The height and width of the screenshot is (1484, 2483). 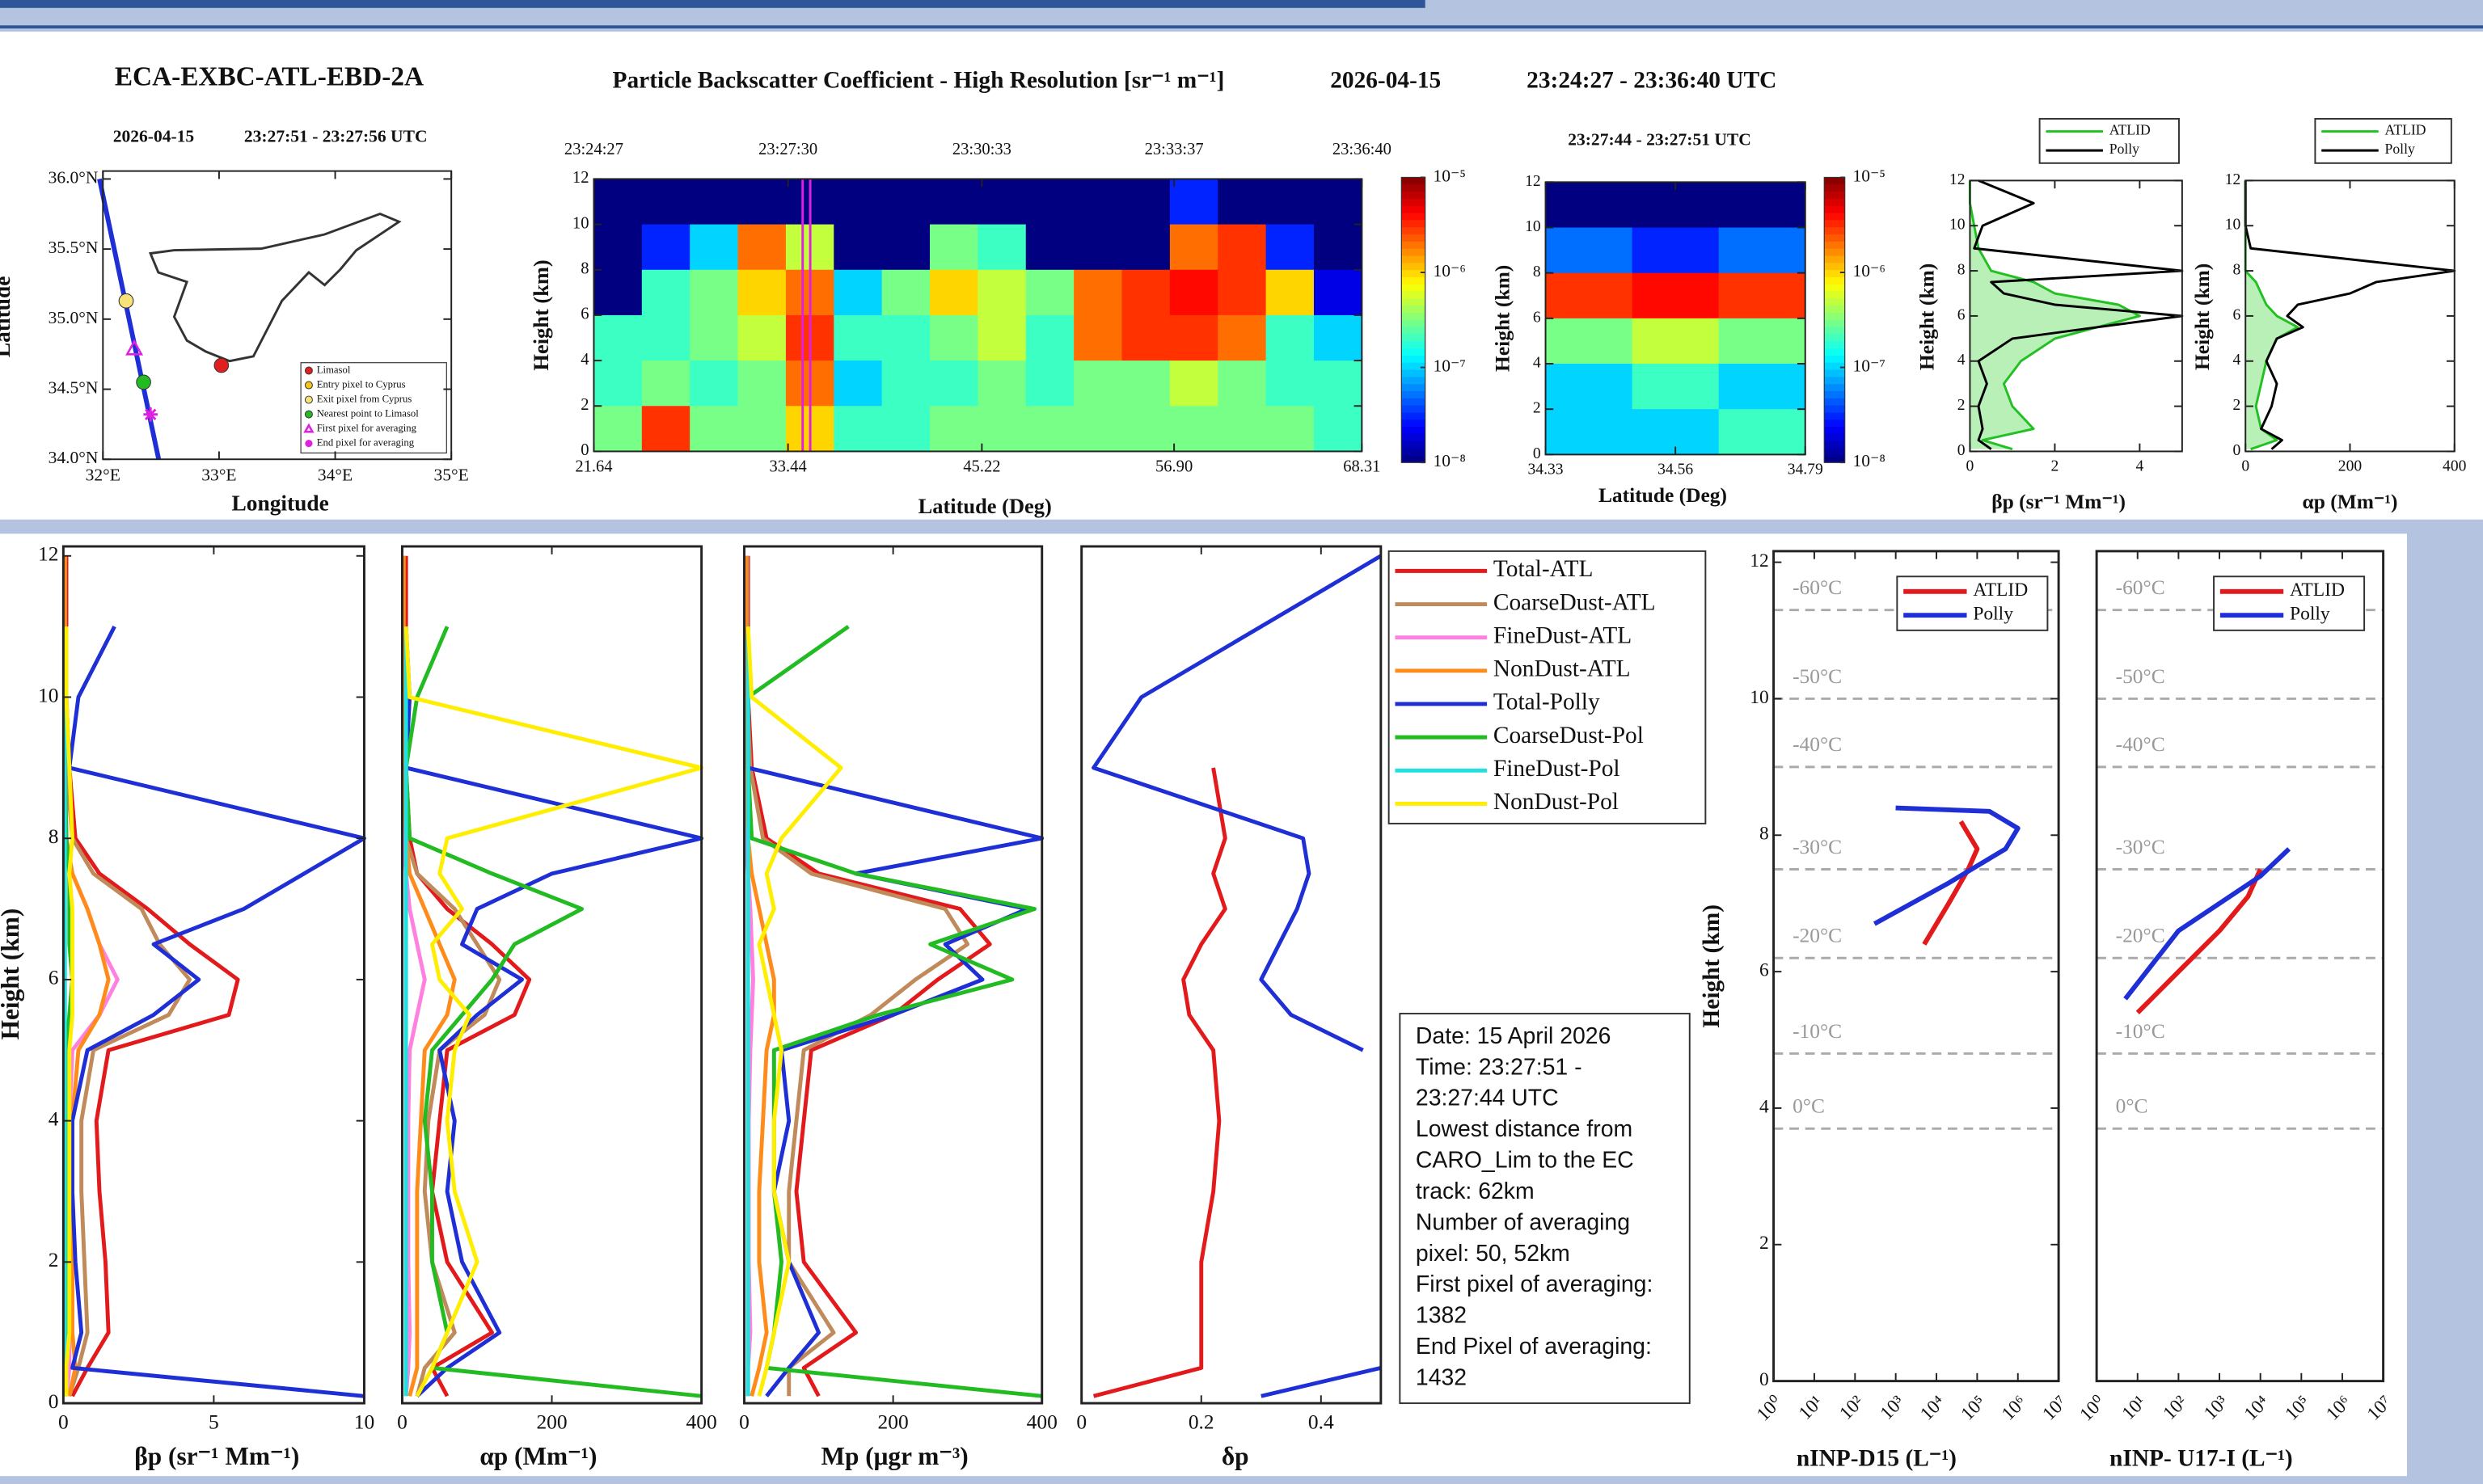 What do you see at coordinates (1568, 735) in the screenshot?
I see `legend-label: CoarseDust-Pol` at bounding box center [1568, 735].